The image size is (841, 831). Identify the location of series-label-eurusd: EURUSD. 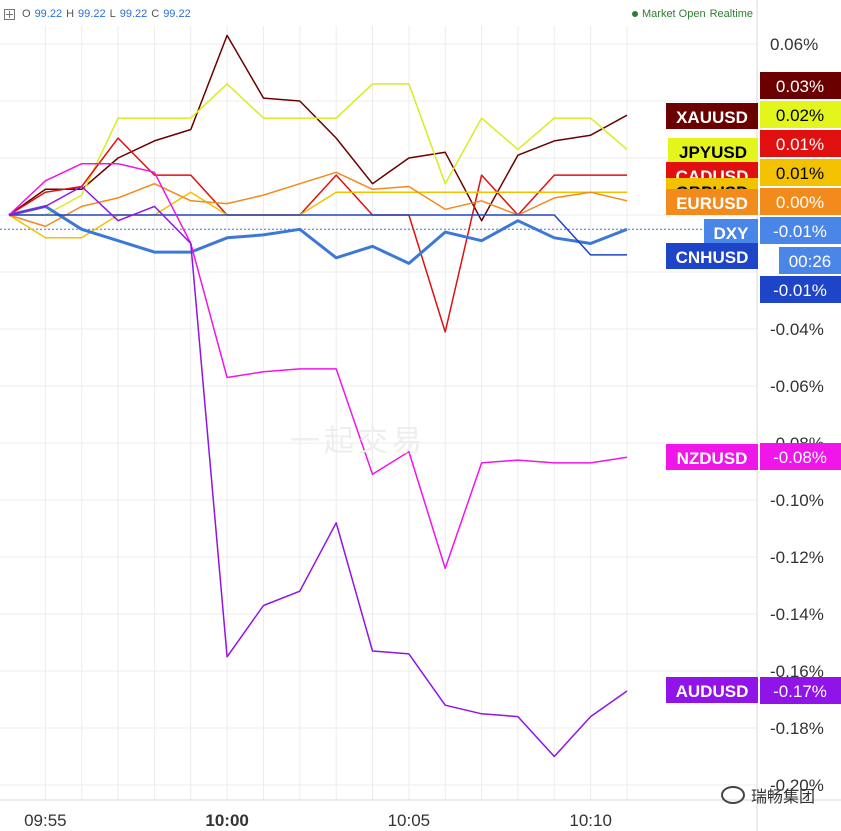
(712, 203).